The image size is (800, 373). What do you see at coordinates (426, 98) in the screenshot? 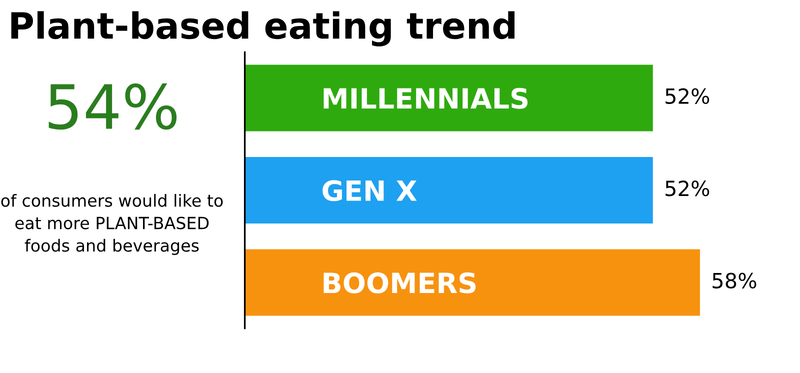
I see `y-tick-label: MILLENNIALS` at bounding box center [426, 98].